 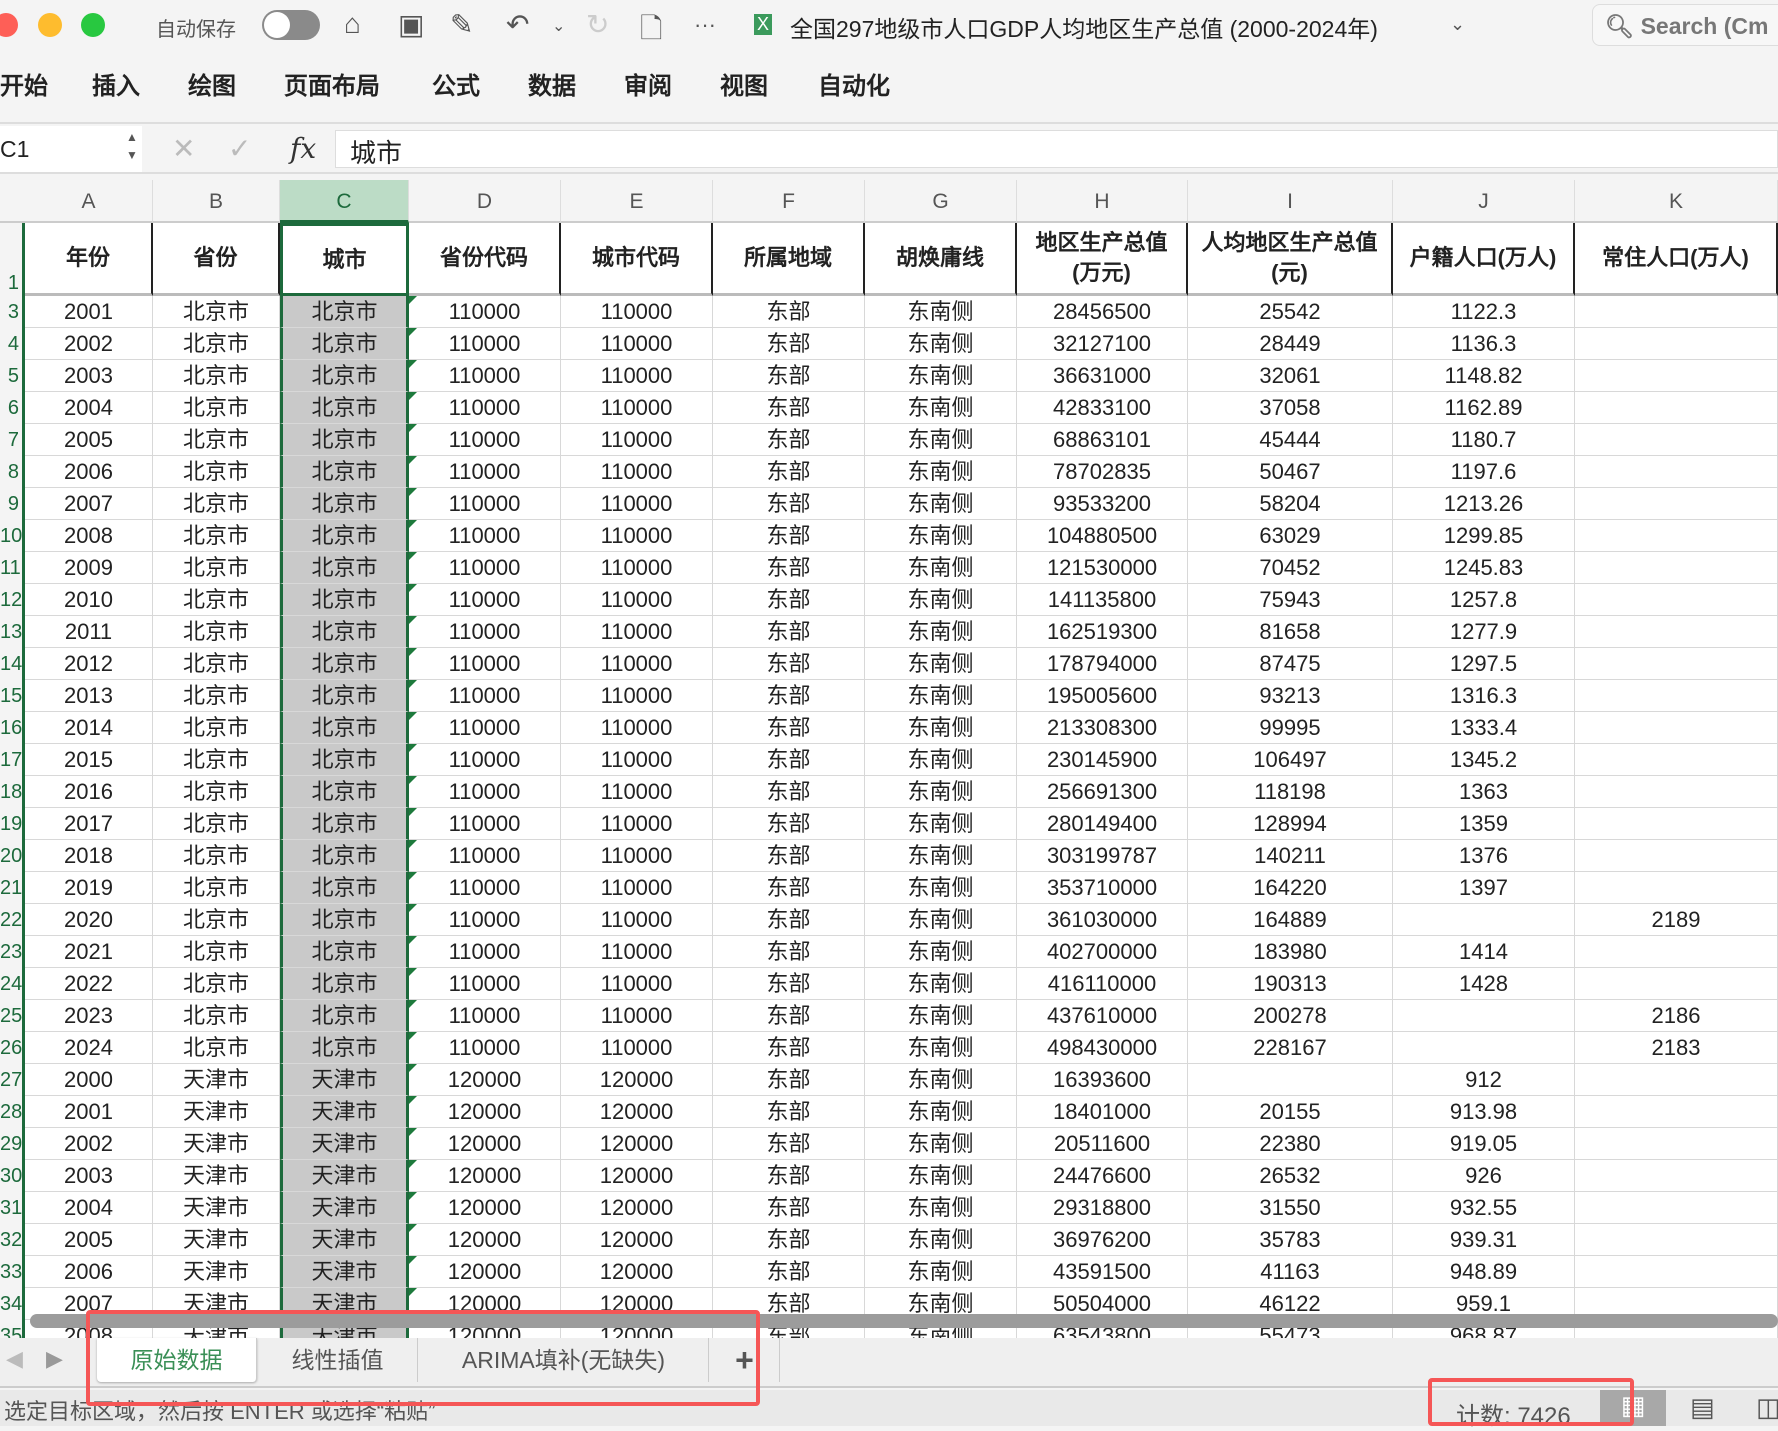 What do you see at coordinates (1676, 259) in the screenshot?
I see `header-cell: 常住人口(万人)` at bounding box center [1676, 259].